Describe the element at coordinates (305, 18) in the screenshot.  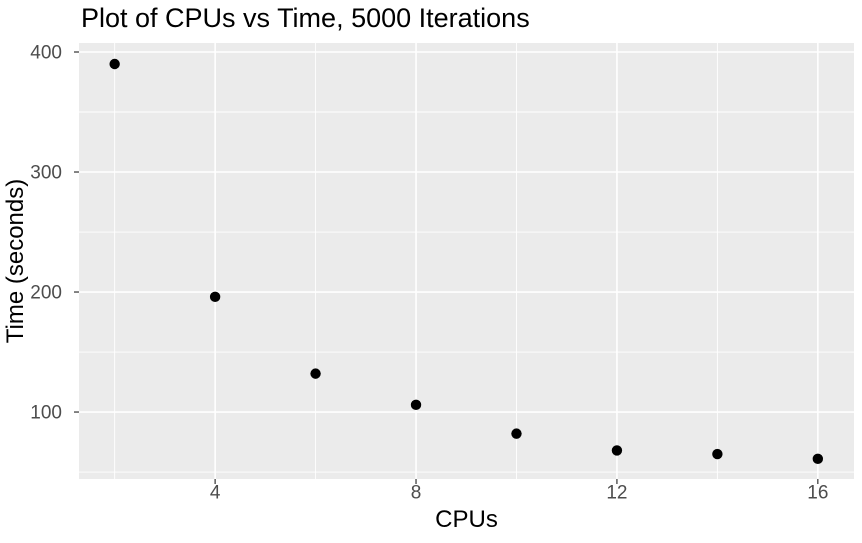
I see `chart-title: Plot of CPUs vs Time, 5000 Iterations` at that location.